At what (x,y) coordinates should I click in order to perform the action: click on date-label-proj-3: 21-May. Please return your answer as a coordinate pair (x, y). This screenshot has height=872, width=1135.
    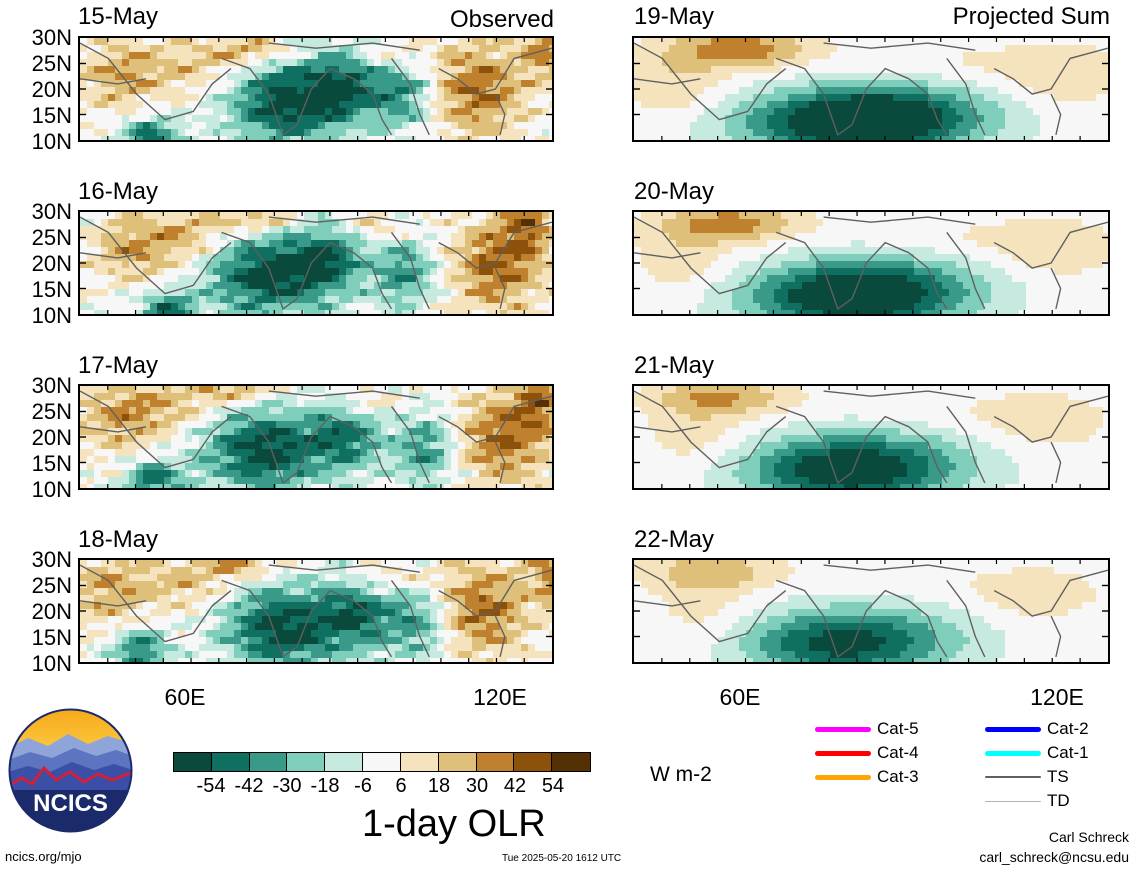
    Looking at the image, I should click on (674, 365).